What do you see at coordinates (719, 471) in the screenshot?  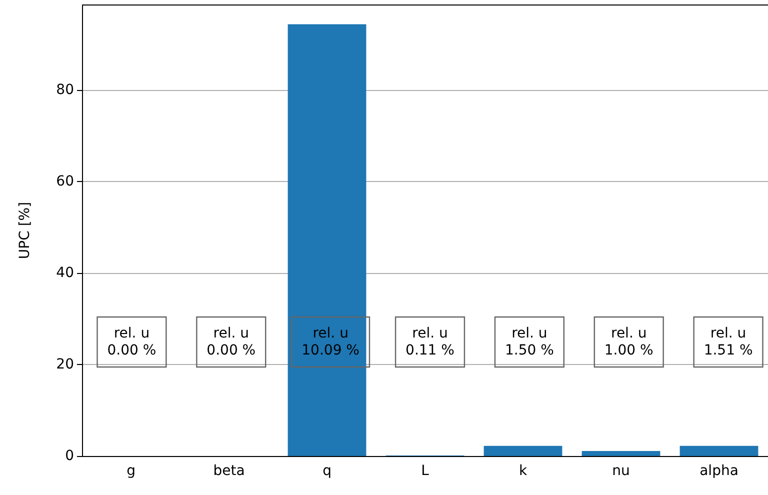 I see `x-tick-label: alpha` at bounding box center [719, 471].